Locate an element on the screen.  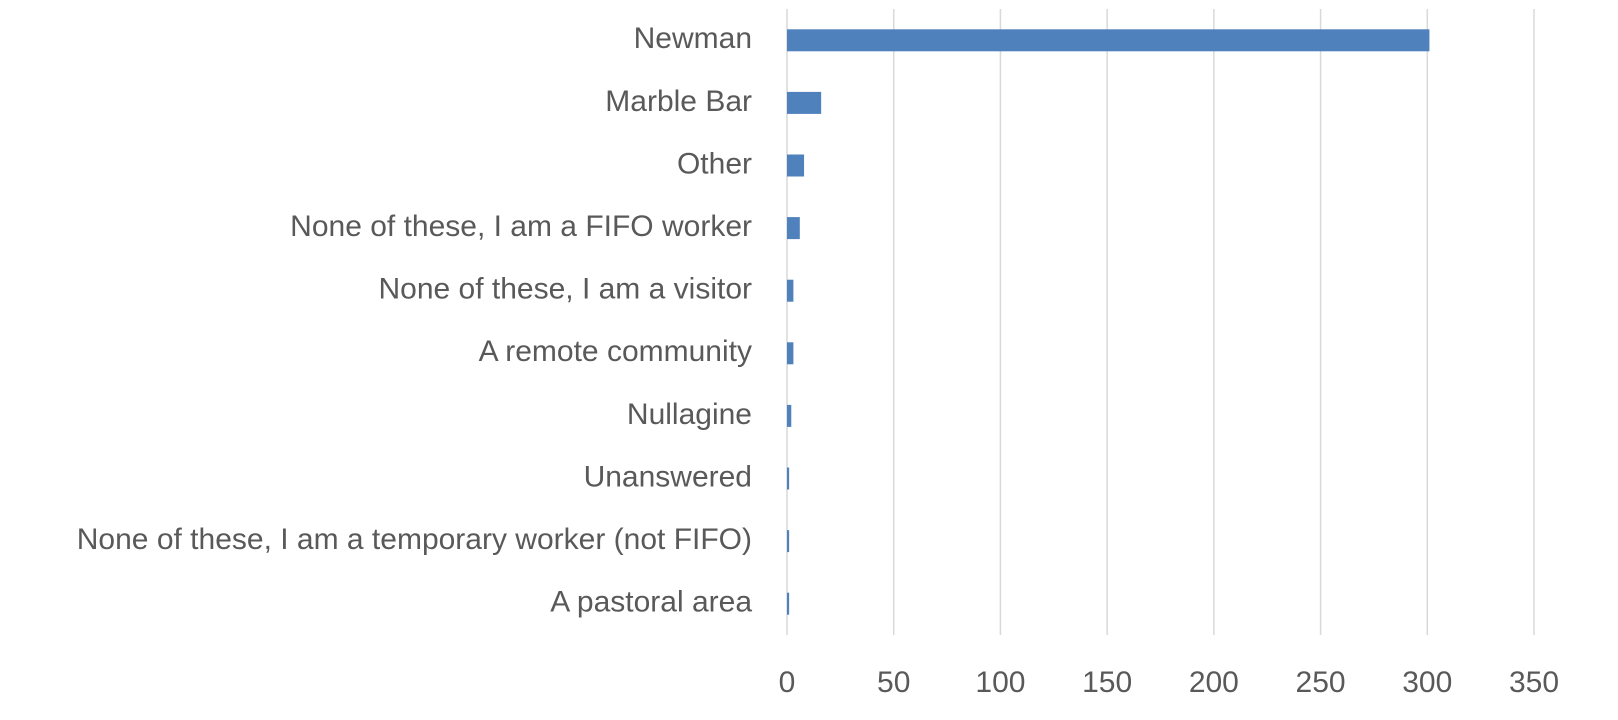
y-tick-label: A remote community is located at coordinates (615, 351).